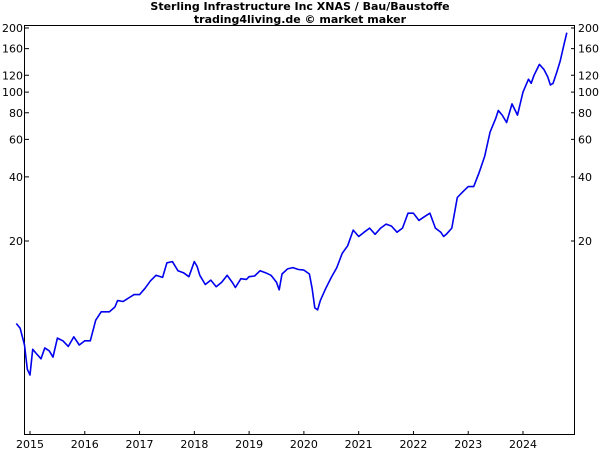 This screenshot has height=450, width=600. I want to click on y-tick-label-left: 60, so click(16, 139).